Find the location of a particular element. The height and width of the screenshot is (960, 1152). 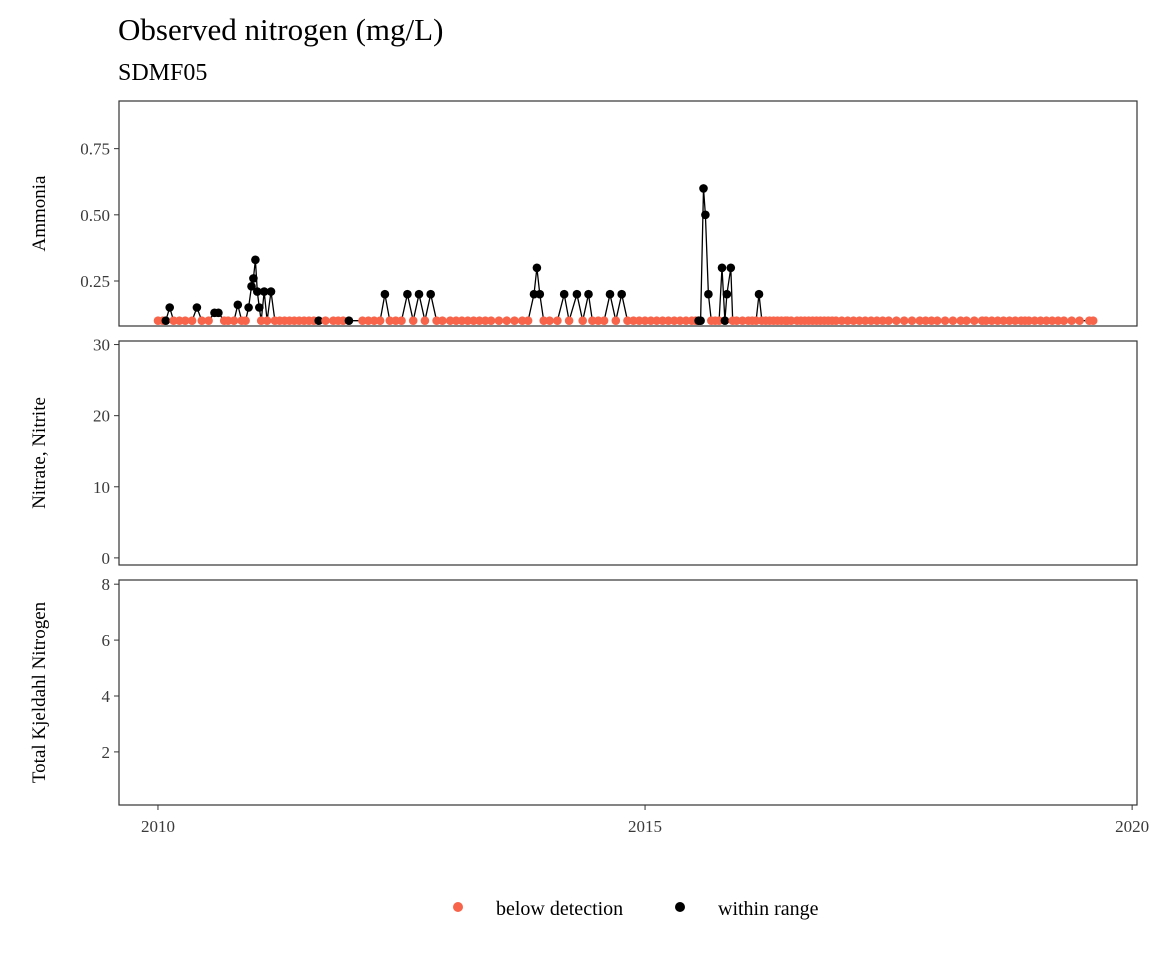

x-tick-label: 2010 is located at coordinates (158, 826).